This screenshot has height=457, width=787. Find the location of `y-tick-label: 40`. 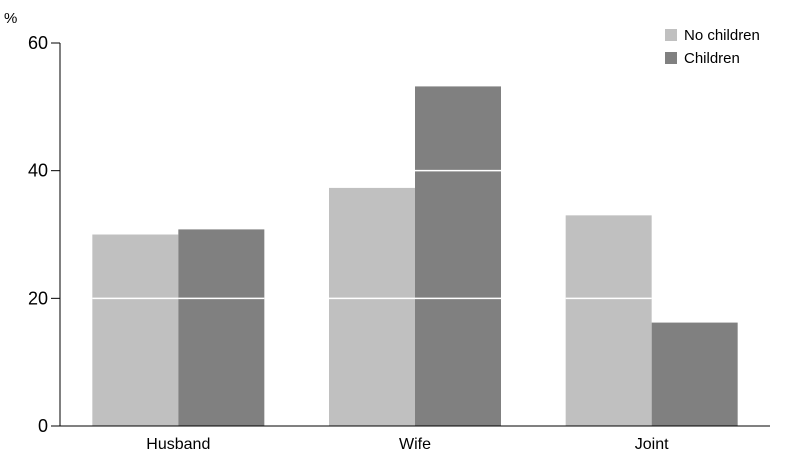

y-tick-label: 40 is located at coordinates (38, 171).